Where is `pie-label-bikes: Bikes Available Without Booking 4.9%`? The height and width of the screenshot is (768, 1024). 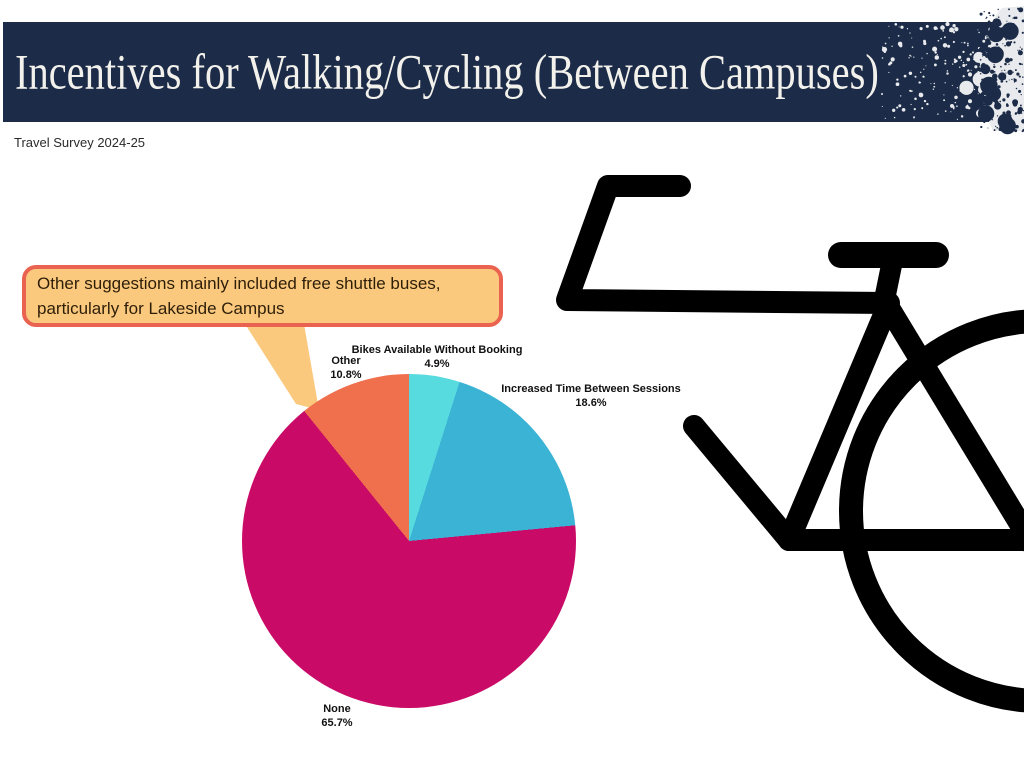 pie-label-bikes: Bikes Available Without Booking 4.9% is located at coordinates (437, 357).